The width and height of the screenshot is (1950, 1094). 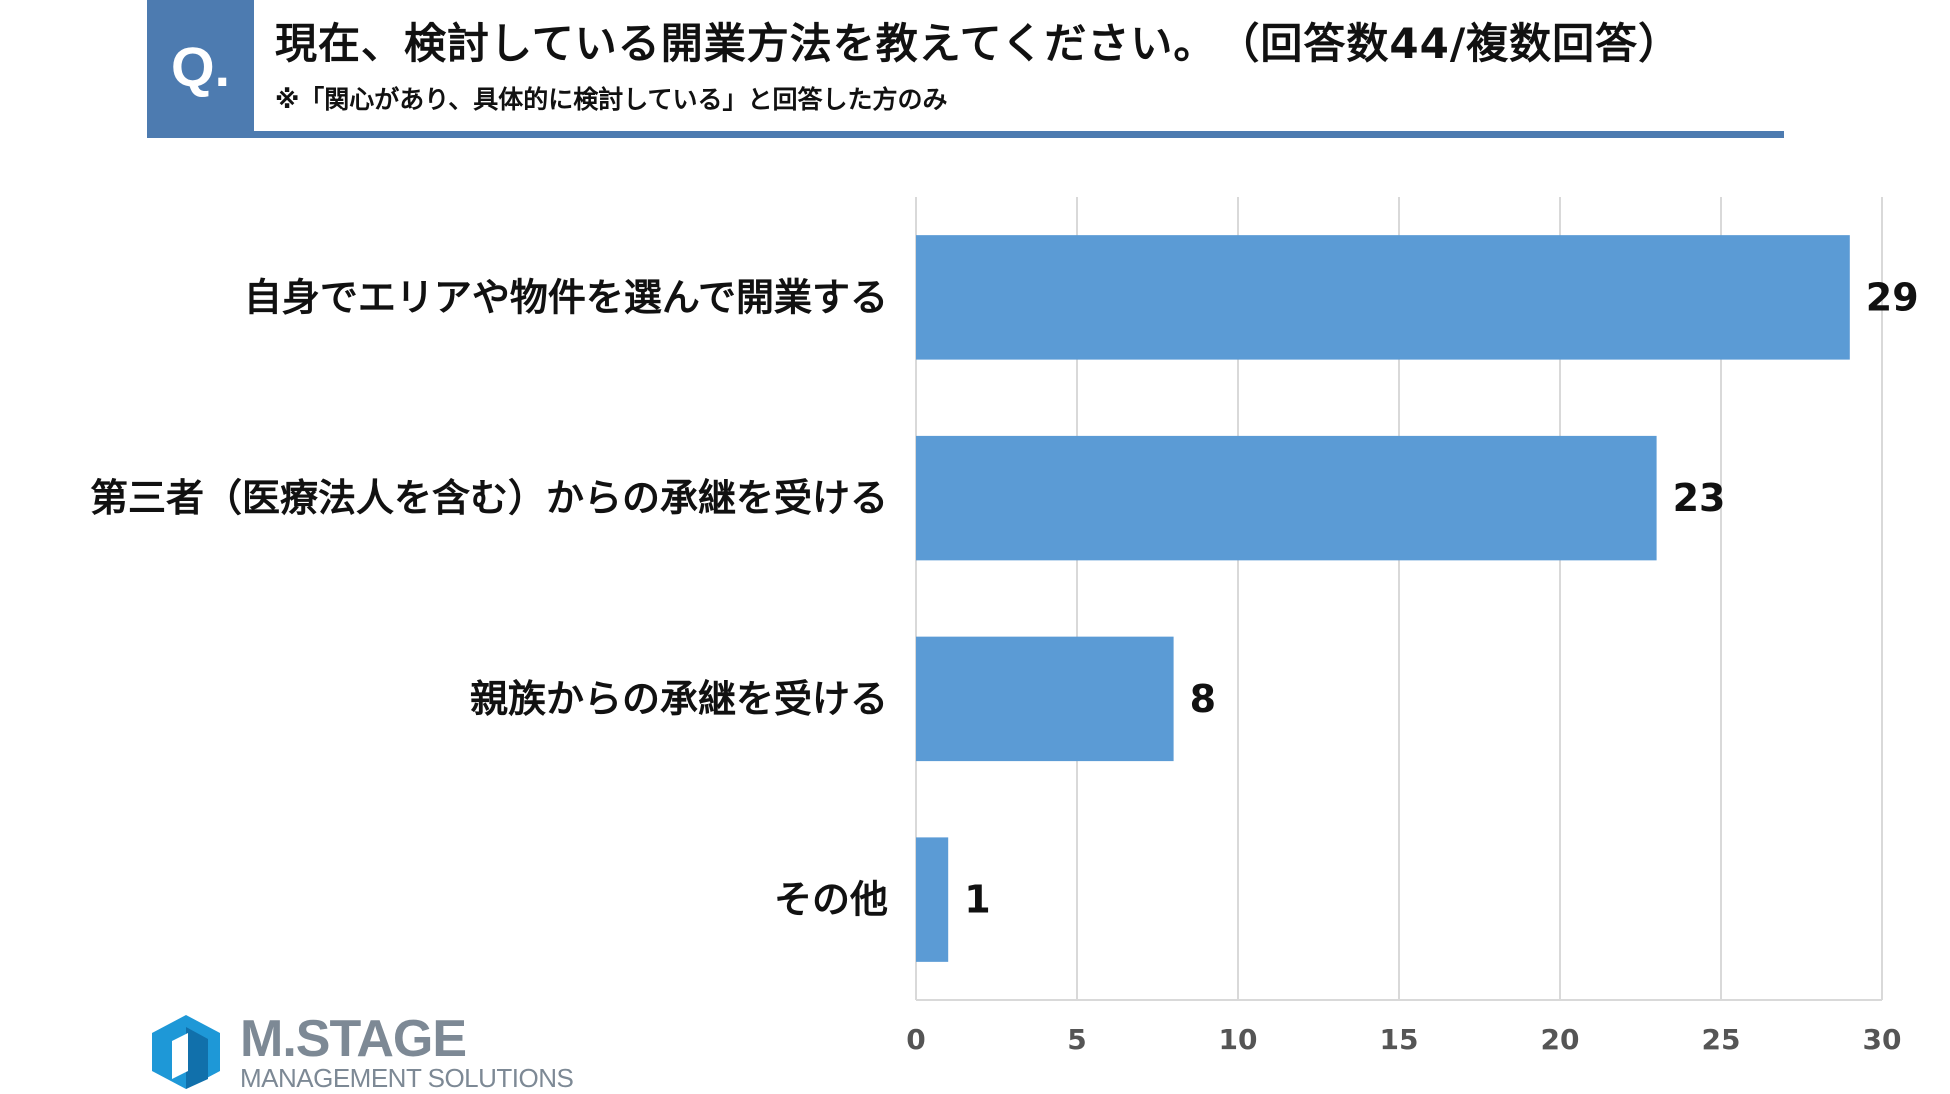 I want to click on logo-subtitle: MANAGEMENT SOLUTIONS, so click(x=407, y=1078).